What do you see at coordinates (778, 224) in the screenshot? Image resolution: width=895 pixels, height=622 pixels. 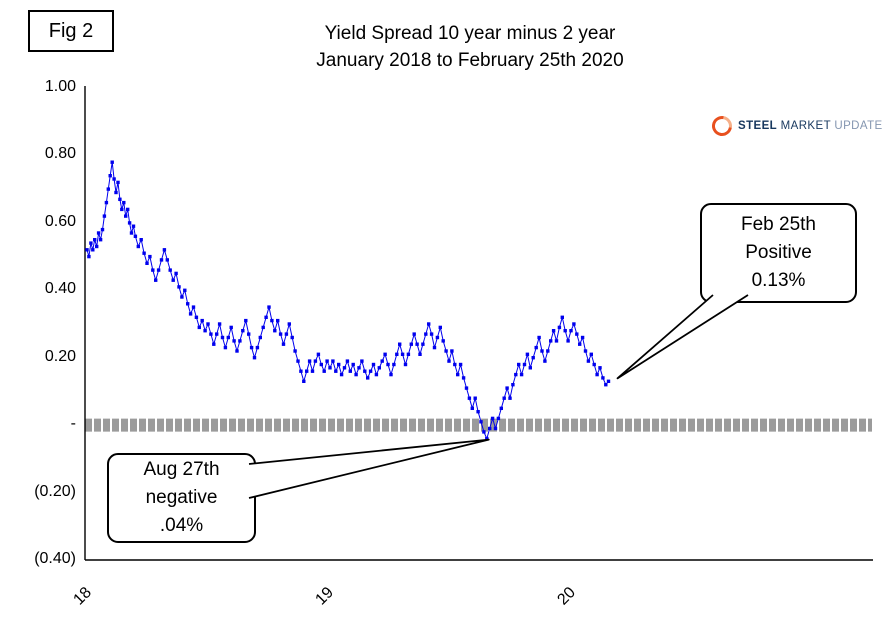 I see `callout-line: Feb 25th` at bounding box center [778, 224].